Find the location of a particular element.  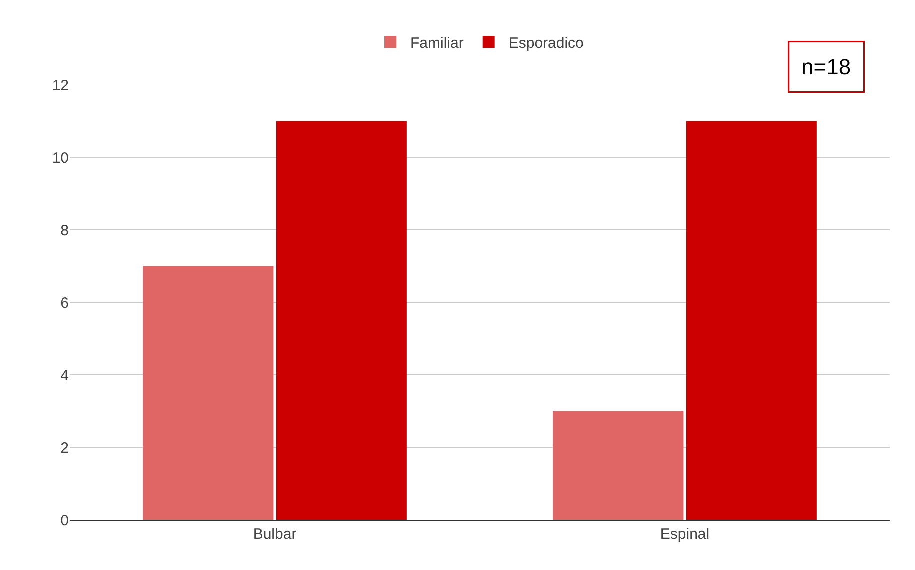

y-tick-label: 10 is located at coordinates (60, 158).